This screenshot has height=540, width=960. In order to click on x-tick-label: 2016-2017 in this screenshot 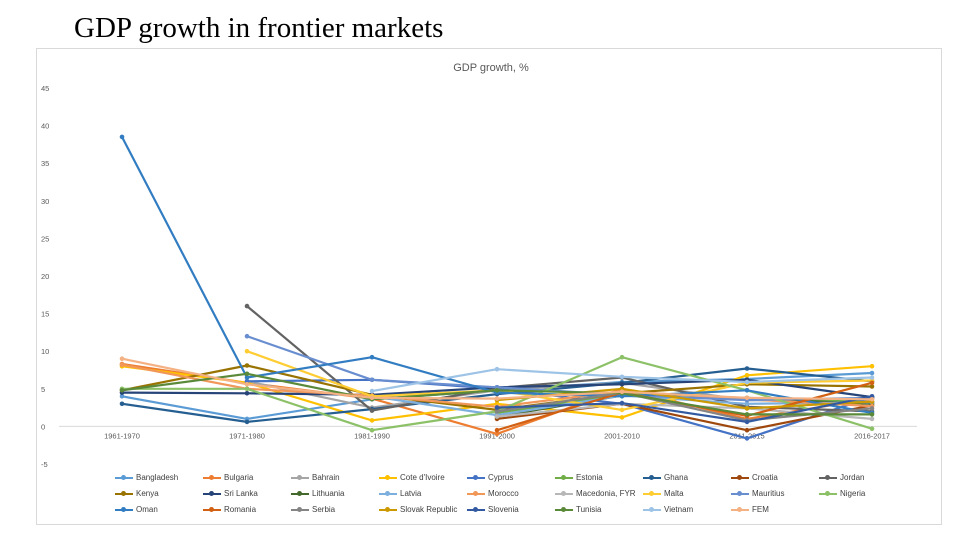, I will do `click(872, 435)`.